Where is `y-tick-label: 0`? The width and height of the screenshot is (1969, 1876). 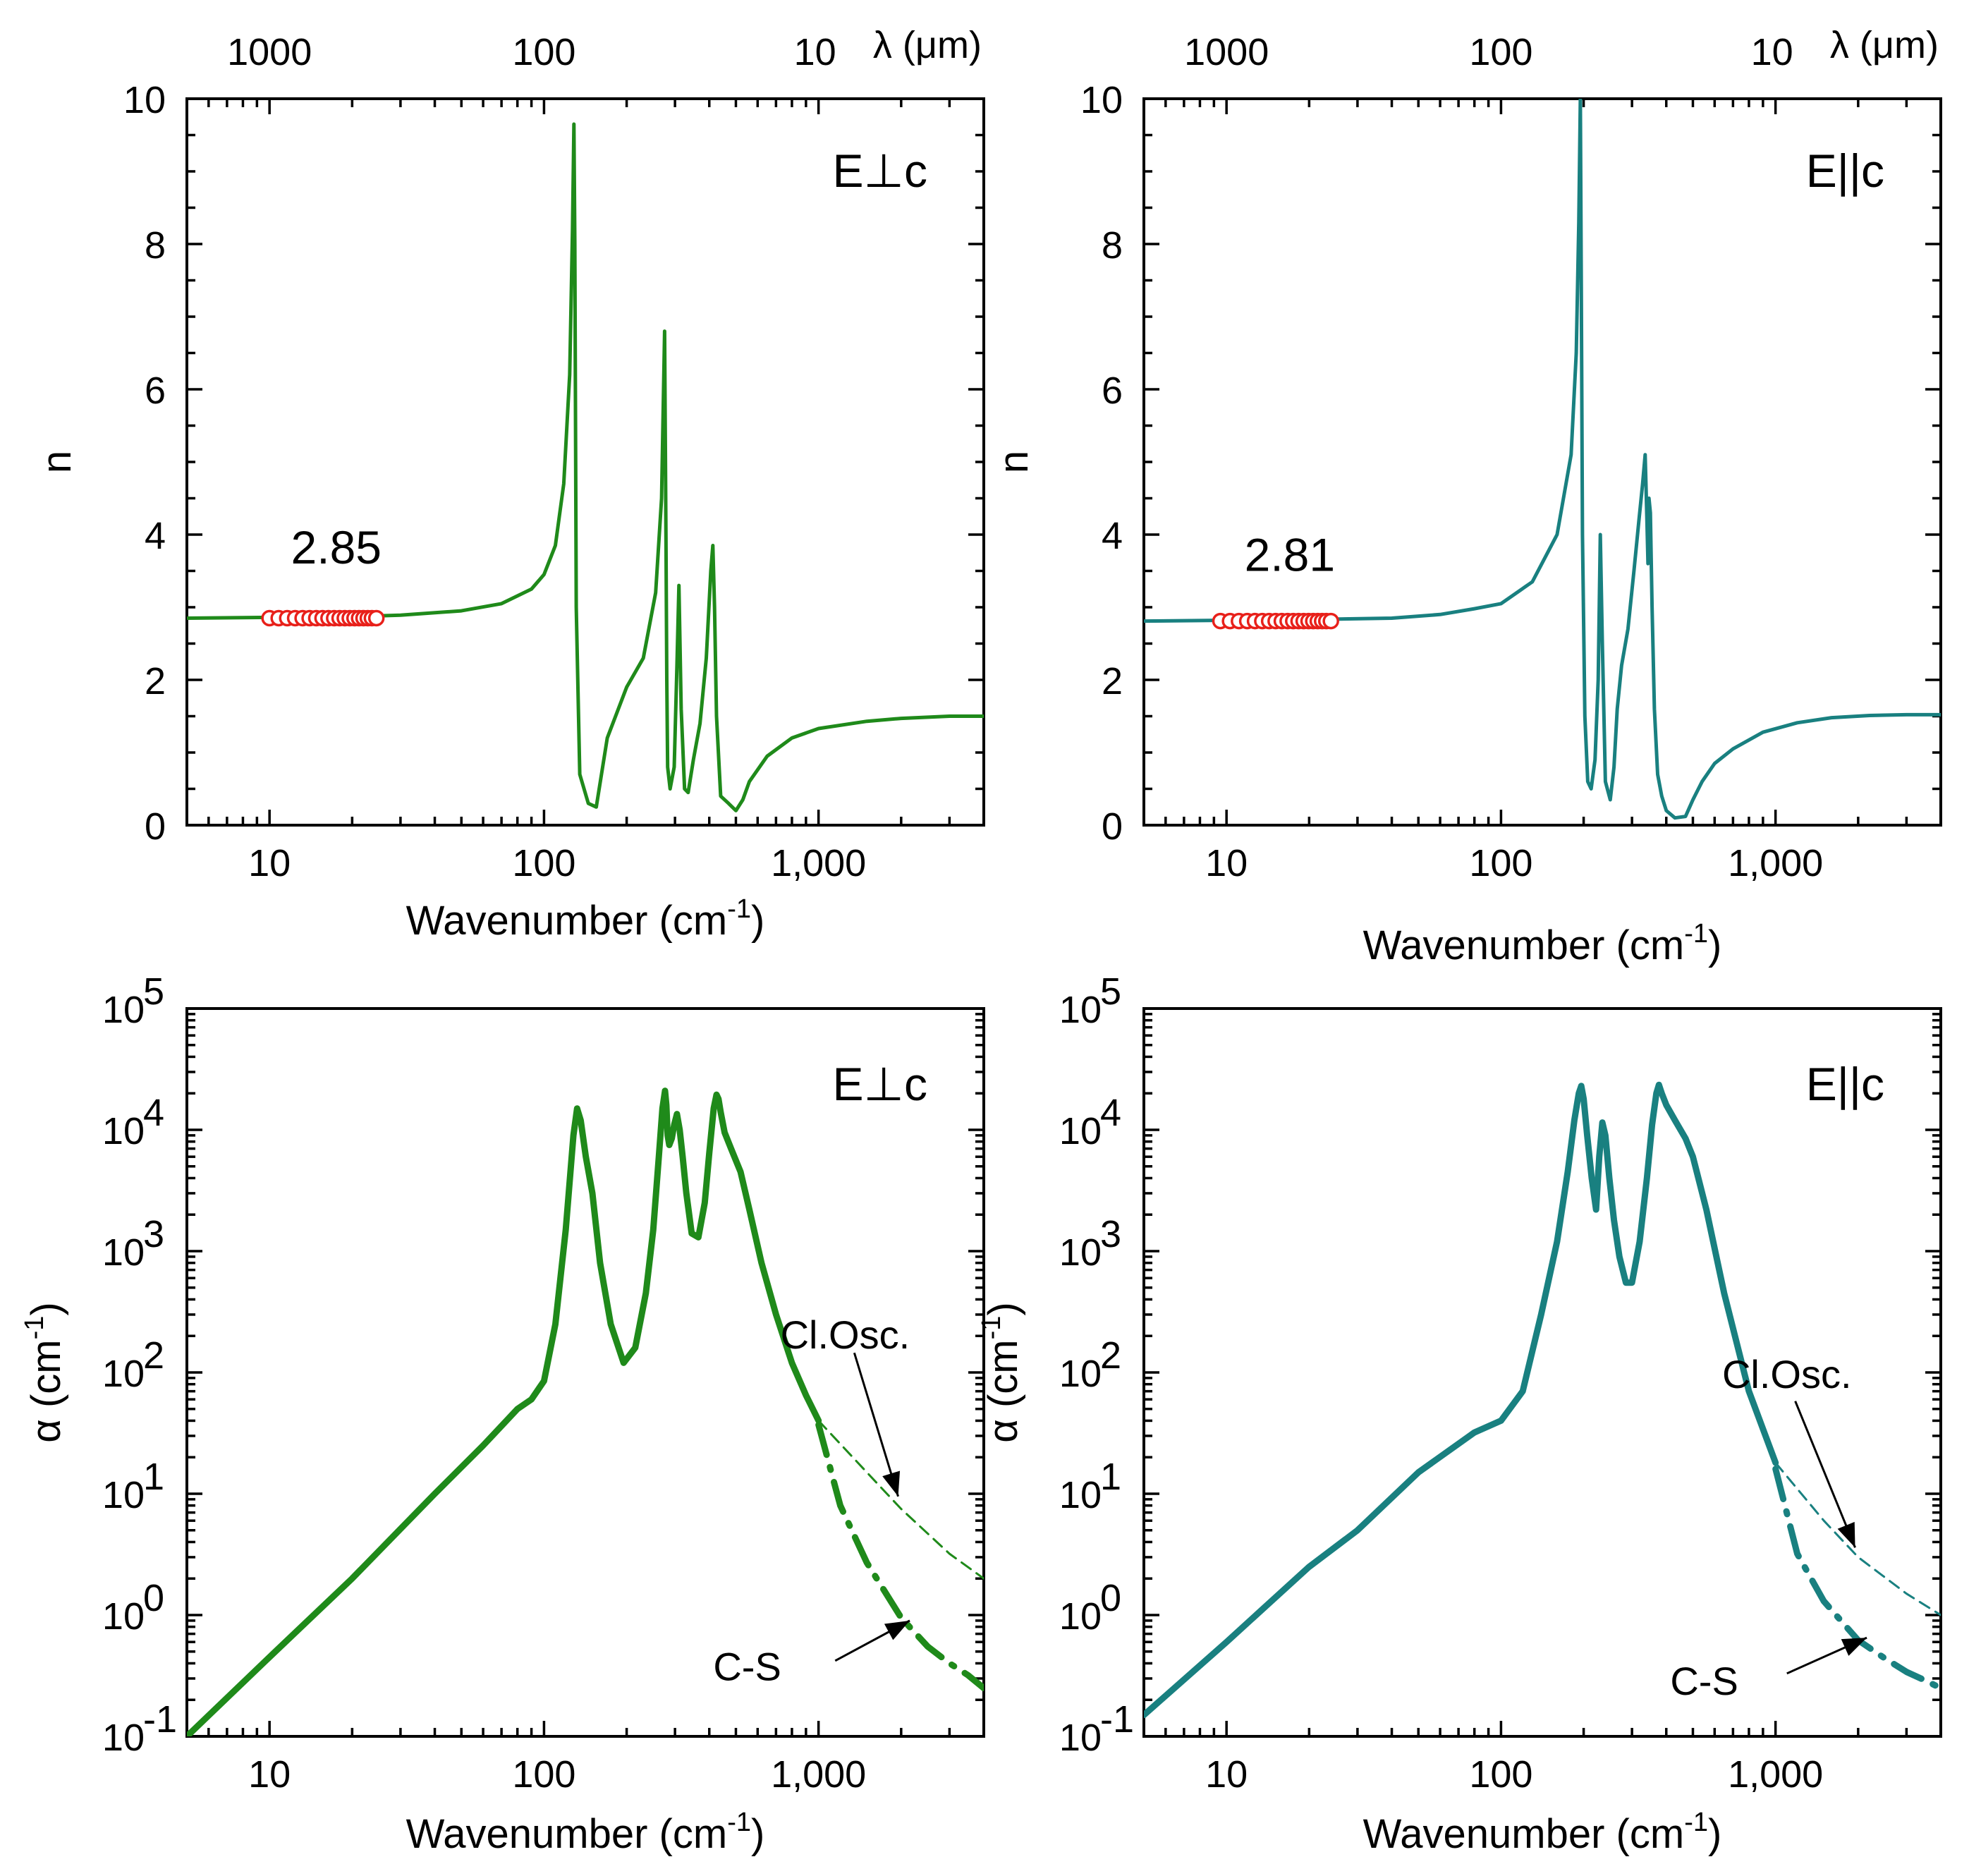 y-tick-label: 0 is located at coordinates (1112, 826).